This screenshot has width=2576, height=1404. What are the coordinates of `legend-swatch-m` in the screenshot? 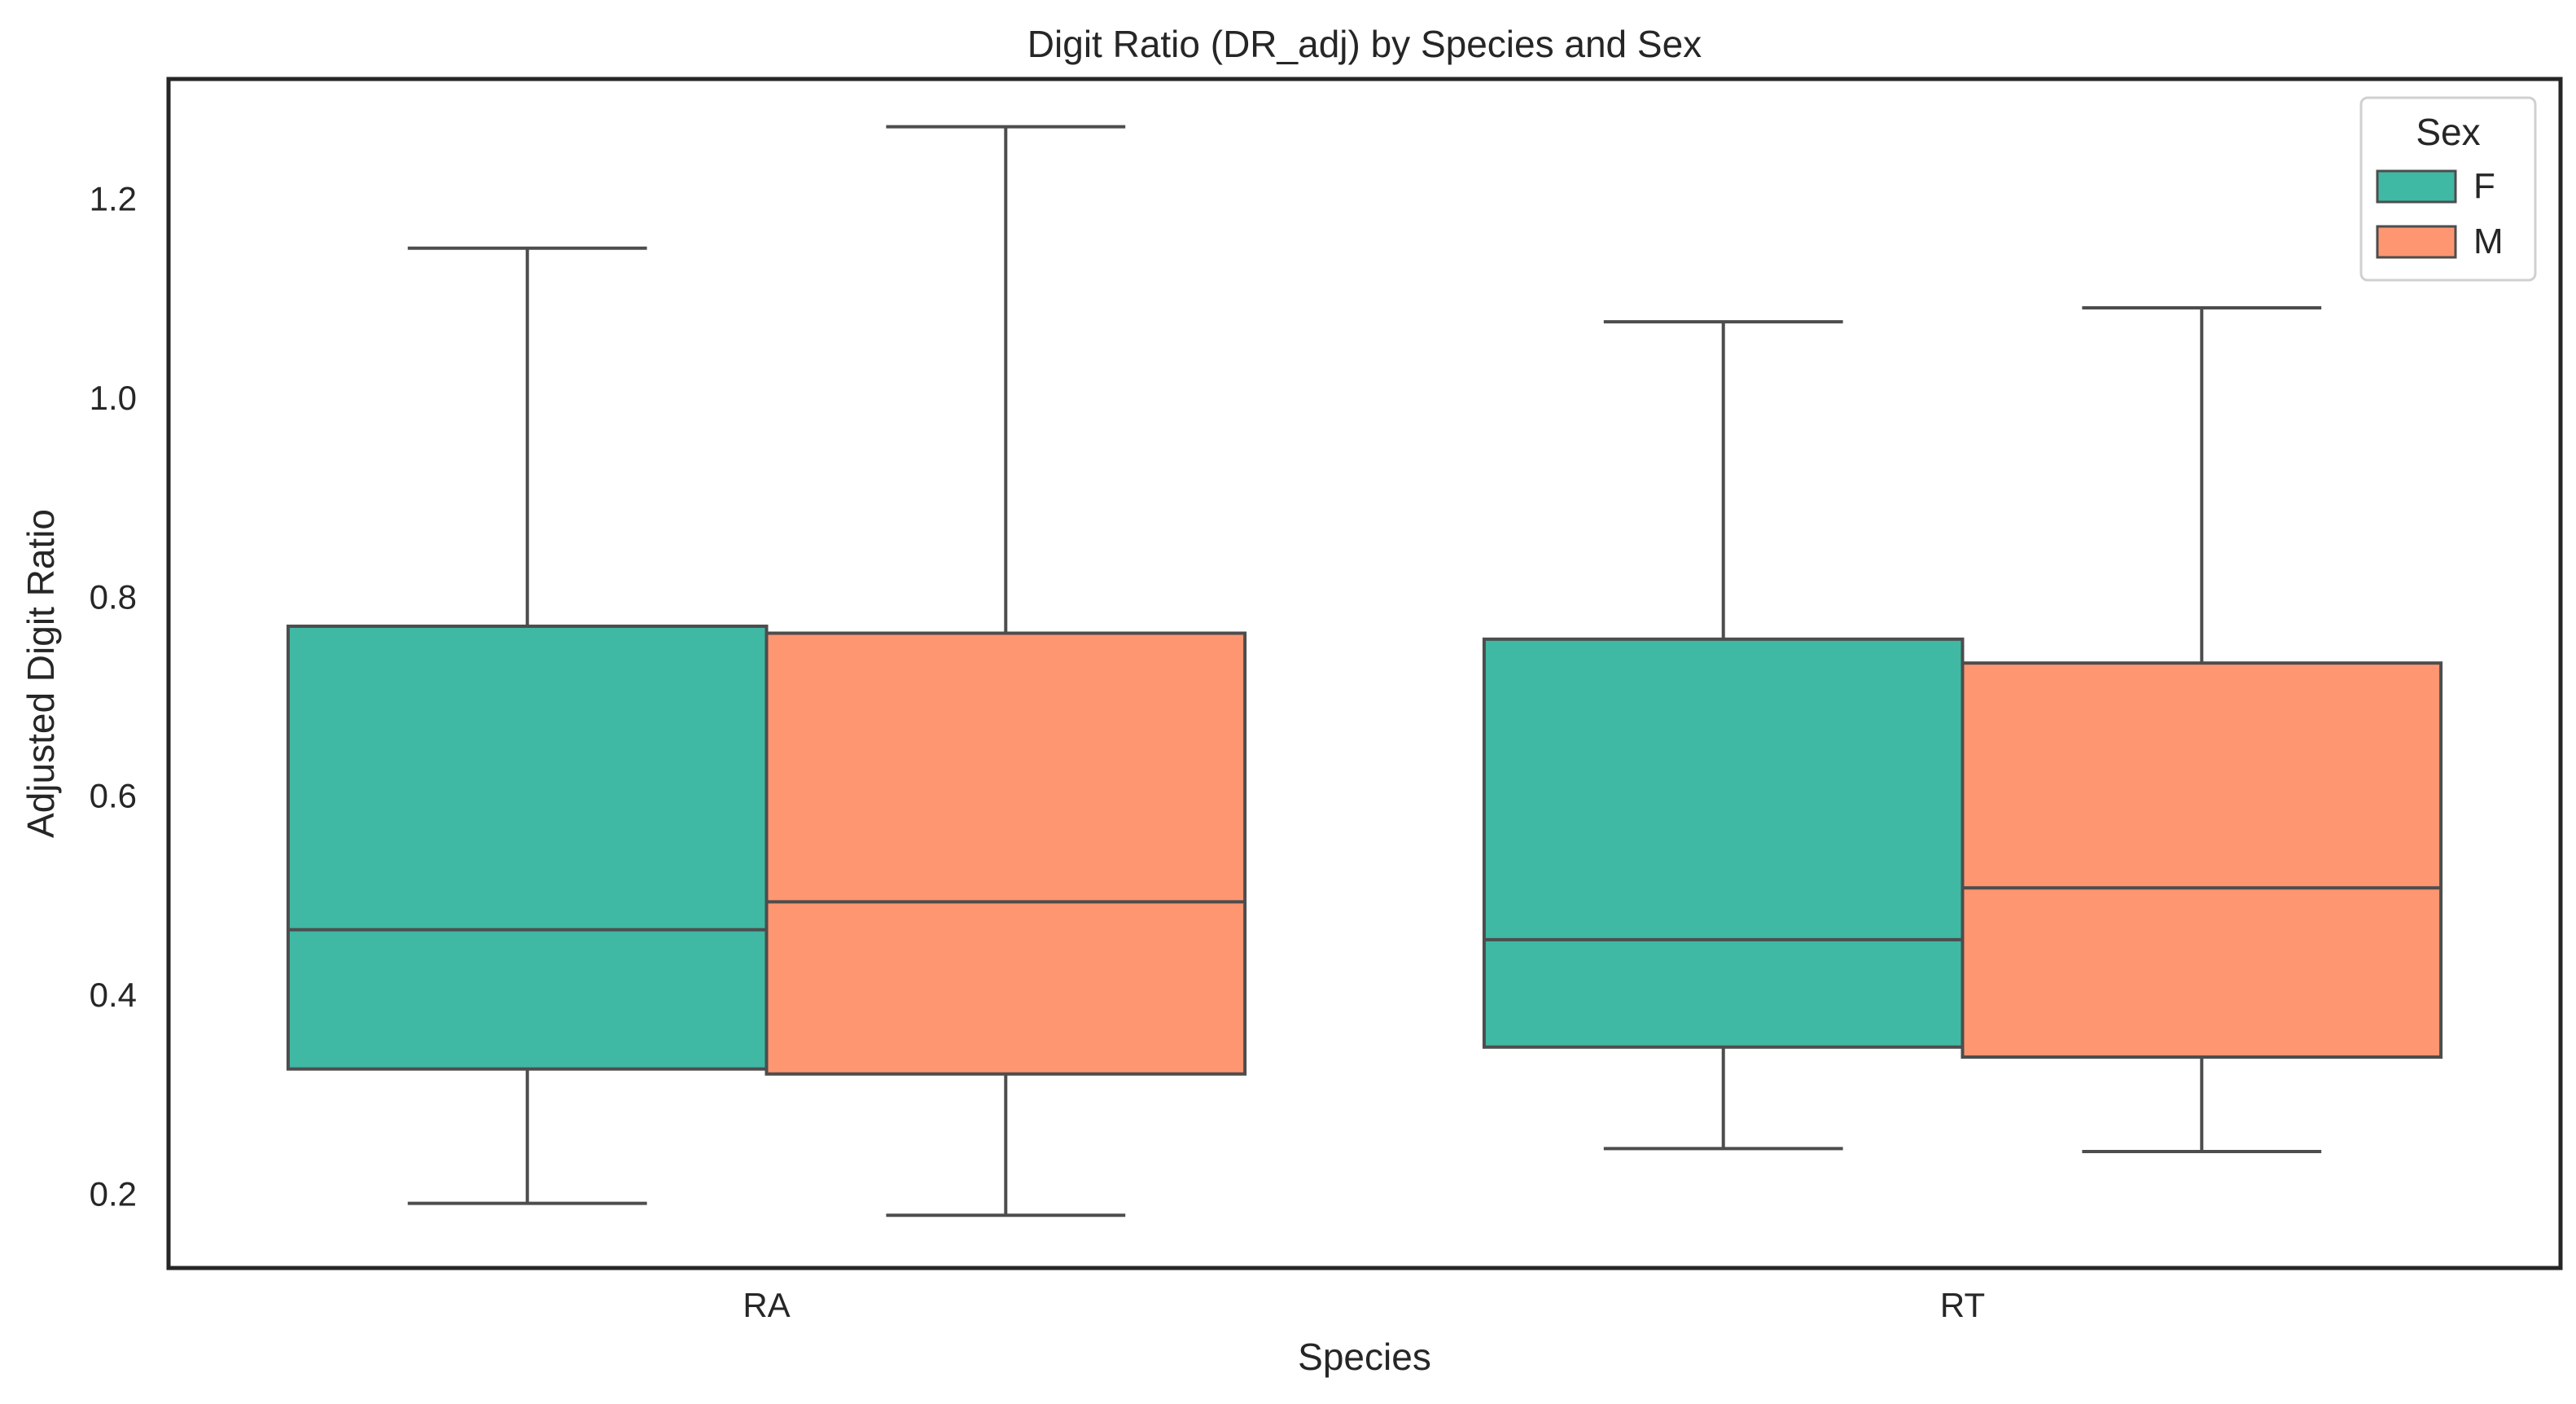 It's located at (2416, 242).